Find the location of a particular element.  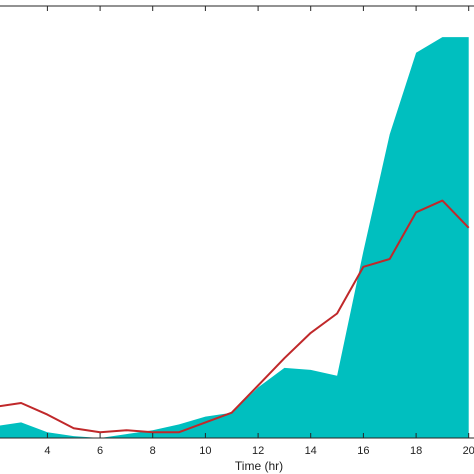

x-tick-label: 12 is located at coordinates (258, 451).